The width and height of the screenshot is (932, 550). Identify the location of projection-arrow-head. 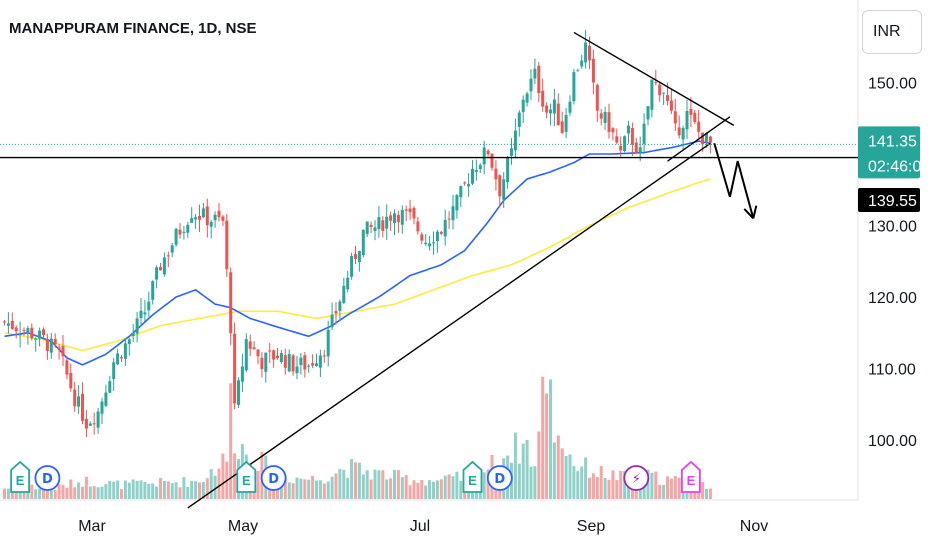
(755, 212).